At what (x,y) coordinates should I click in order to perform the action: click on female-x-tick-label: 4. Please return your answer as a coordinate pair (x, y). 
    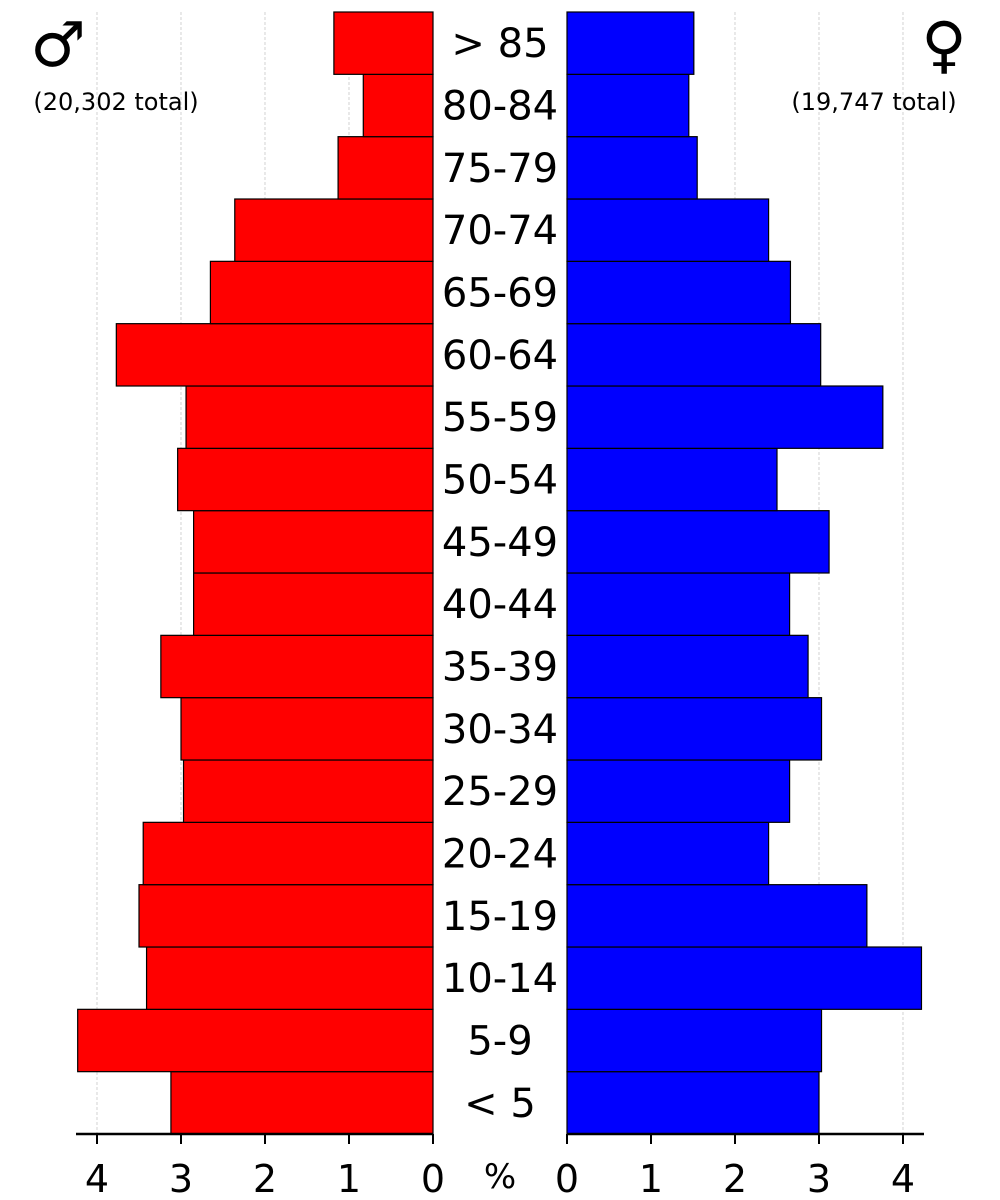
    Looking at the image, I should click on (903, 1178).